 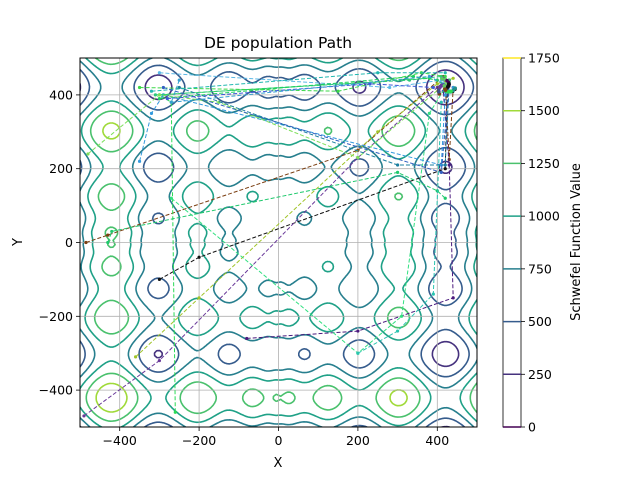 What do you see at coordinates (199, 440) in the screenshot?
I see `x-tick-label: −200` at bounding box center [199, 440].